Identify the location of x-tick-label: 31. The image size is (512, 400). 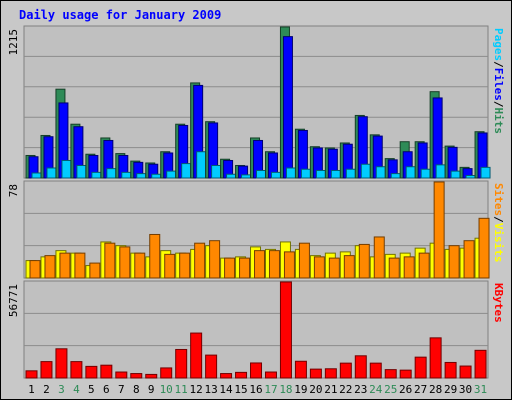
(480, 389).